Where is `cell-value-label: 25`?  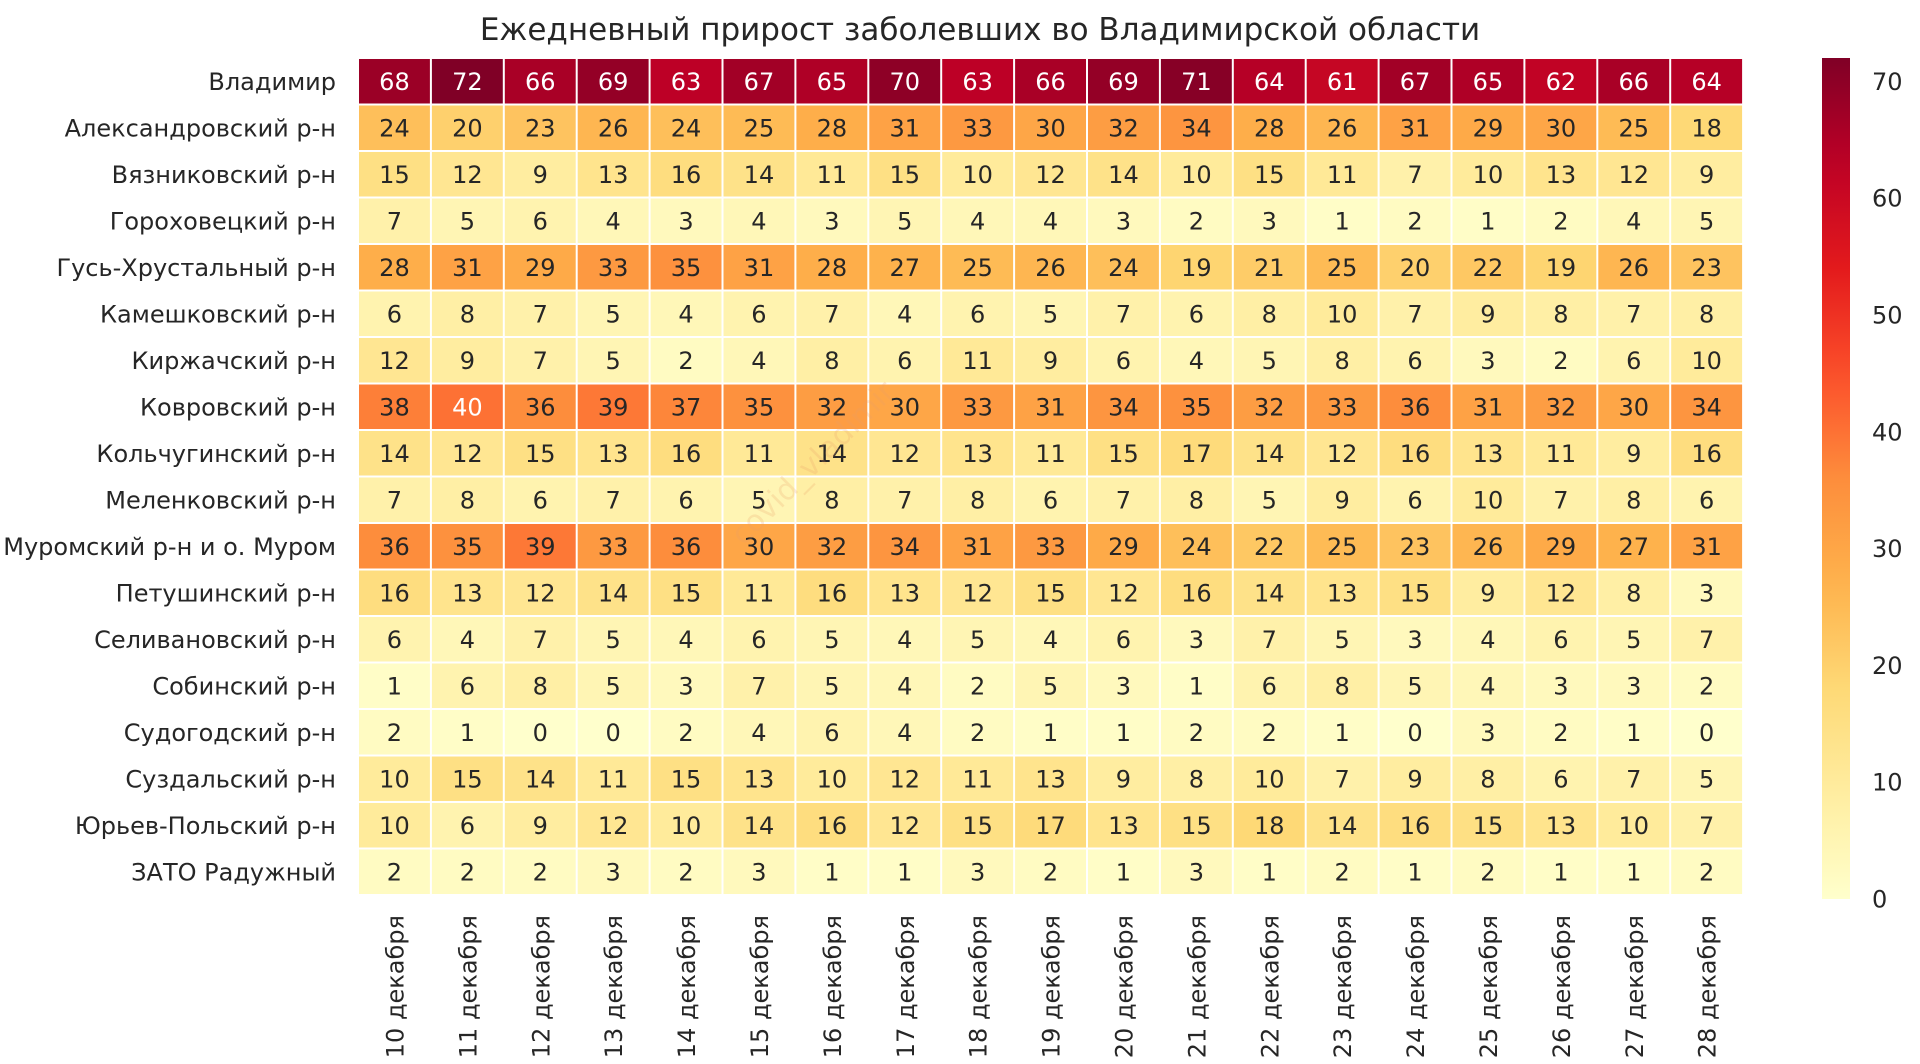 cell-value-label: 25 is located at coordinates (977, 268).